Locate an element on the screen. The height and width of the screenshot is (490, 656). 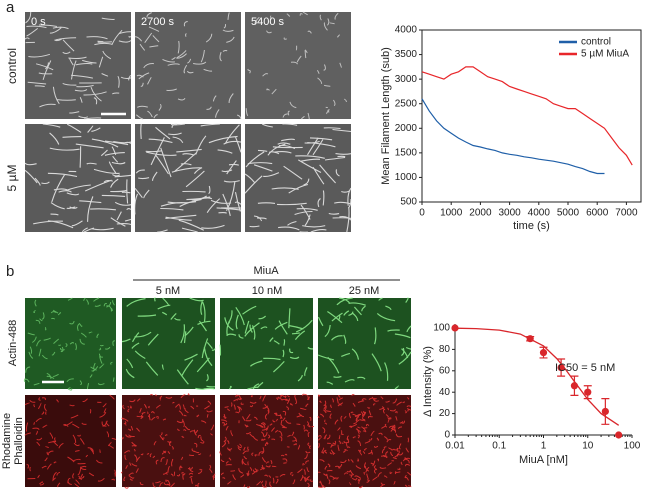
row-label: 5 µM is located at coordinates (12, 178).